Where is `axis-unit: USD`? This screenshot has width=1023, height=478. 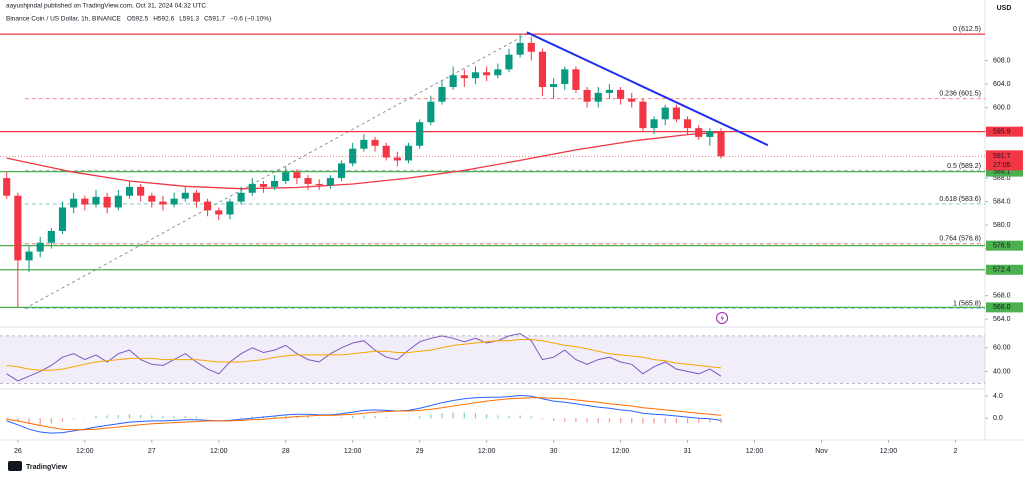 axis-unit: USD is located at coordinates (1004, 8).